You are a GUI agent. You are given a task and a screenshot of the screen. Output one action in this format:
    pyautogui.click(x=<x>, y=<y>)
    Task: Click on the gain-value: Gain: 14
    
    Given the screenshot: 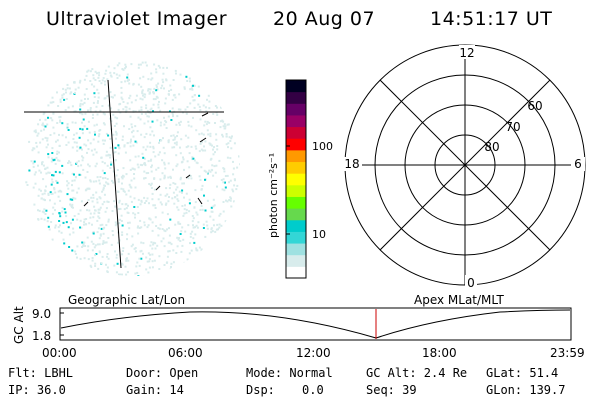 What is the action you would take?
    pyautogui.click(x=155, y=390)
    